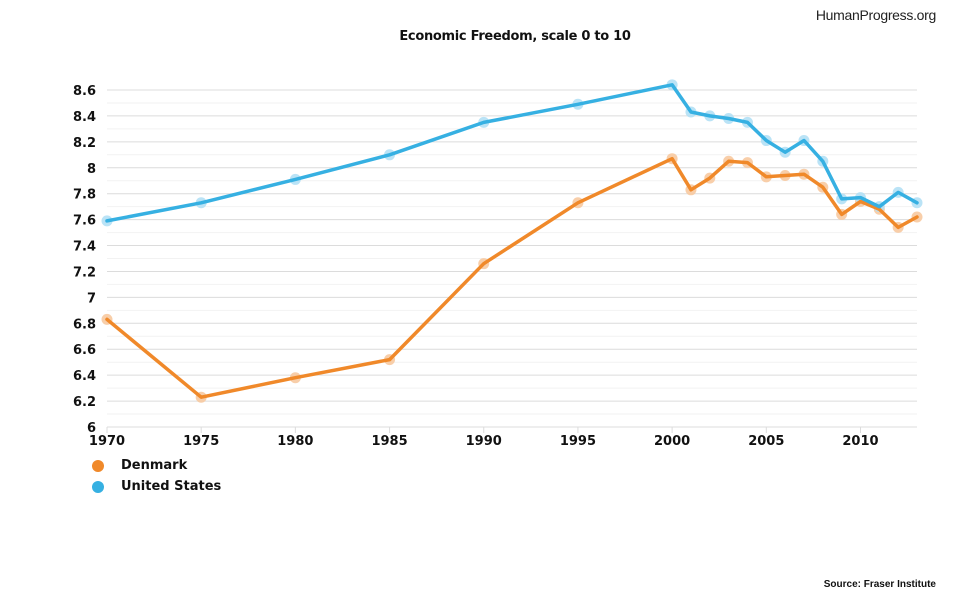 This screenshot has width=970, height=600. What do you see at coordinates (91, 428) in the screenshot?
I see `y-tick-label: 6` at bounding box center [91, 428].